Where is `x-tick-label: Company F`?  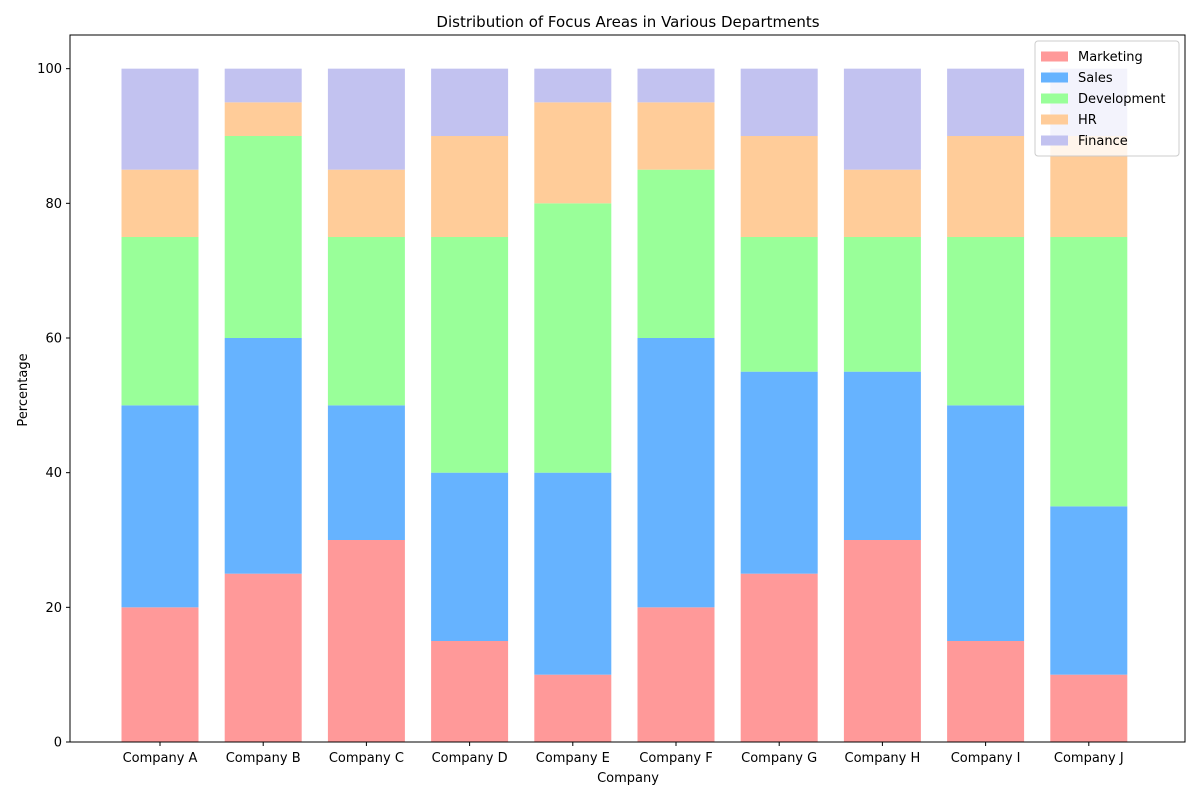 x-tick-label: Company F is located at coordinates (675, 758).